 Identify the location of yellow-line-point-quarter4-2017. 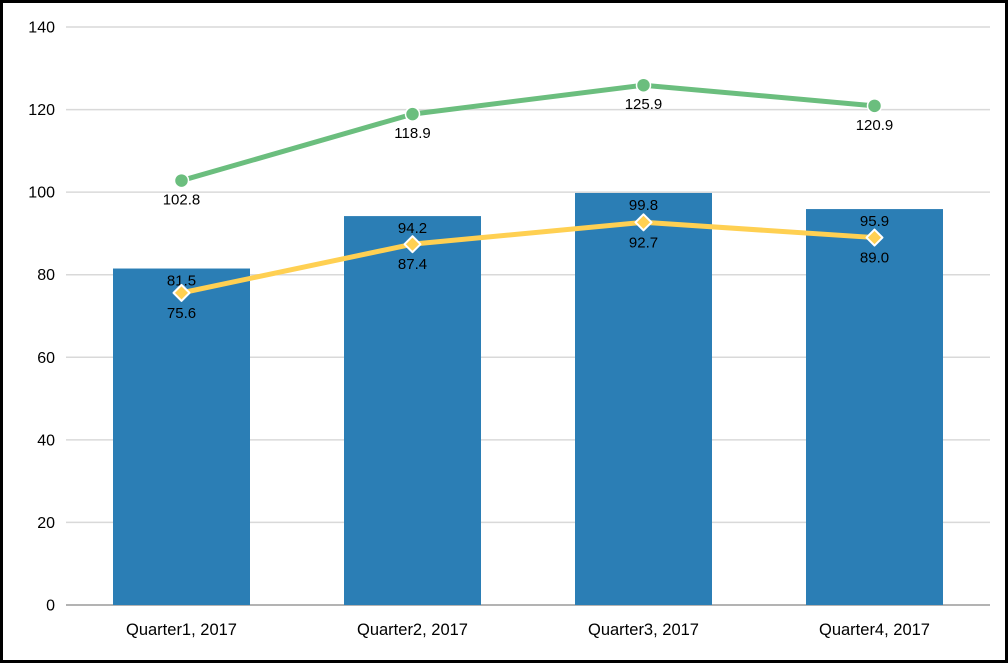
(874, 237).